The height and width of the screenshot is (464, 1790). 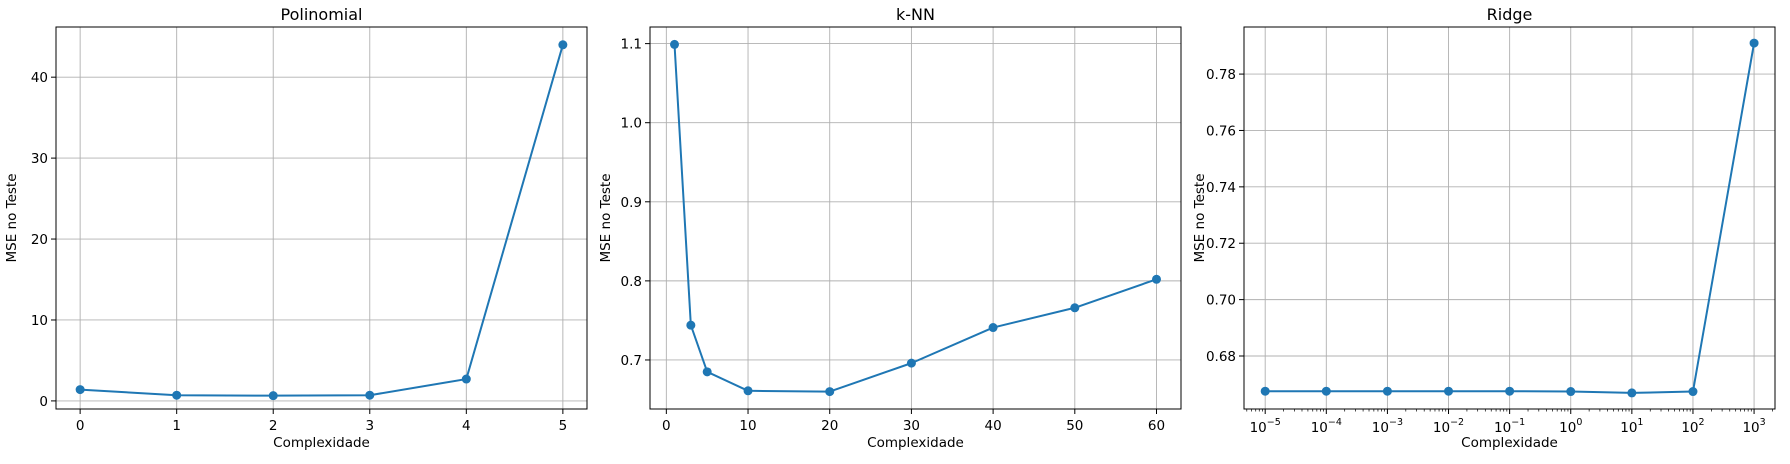 I want to click on x-tick-label: 10², so click(x=1692, y=426).